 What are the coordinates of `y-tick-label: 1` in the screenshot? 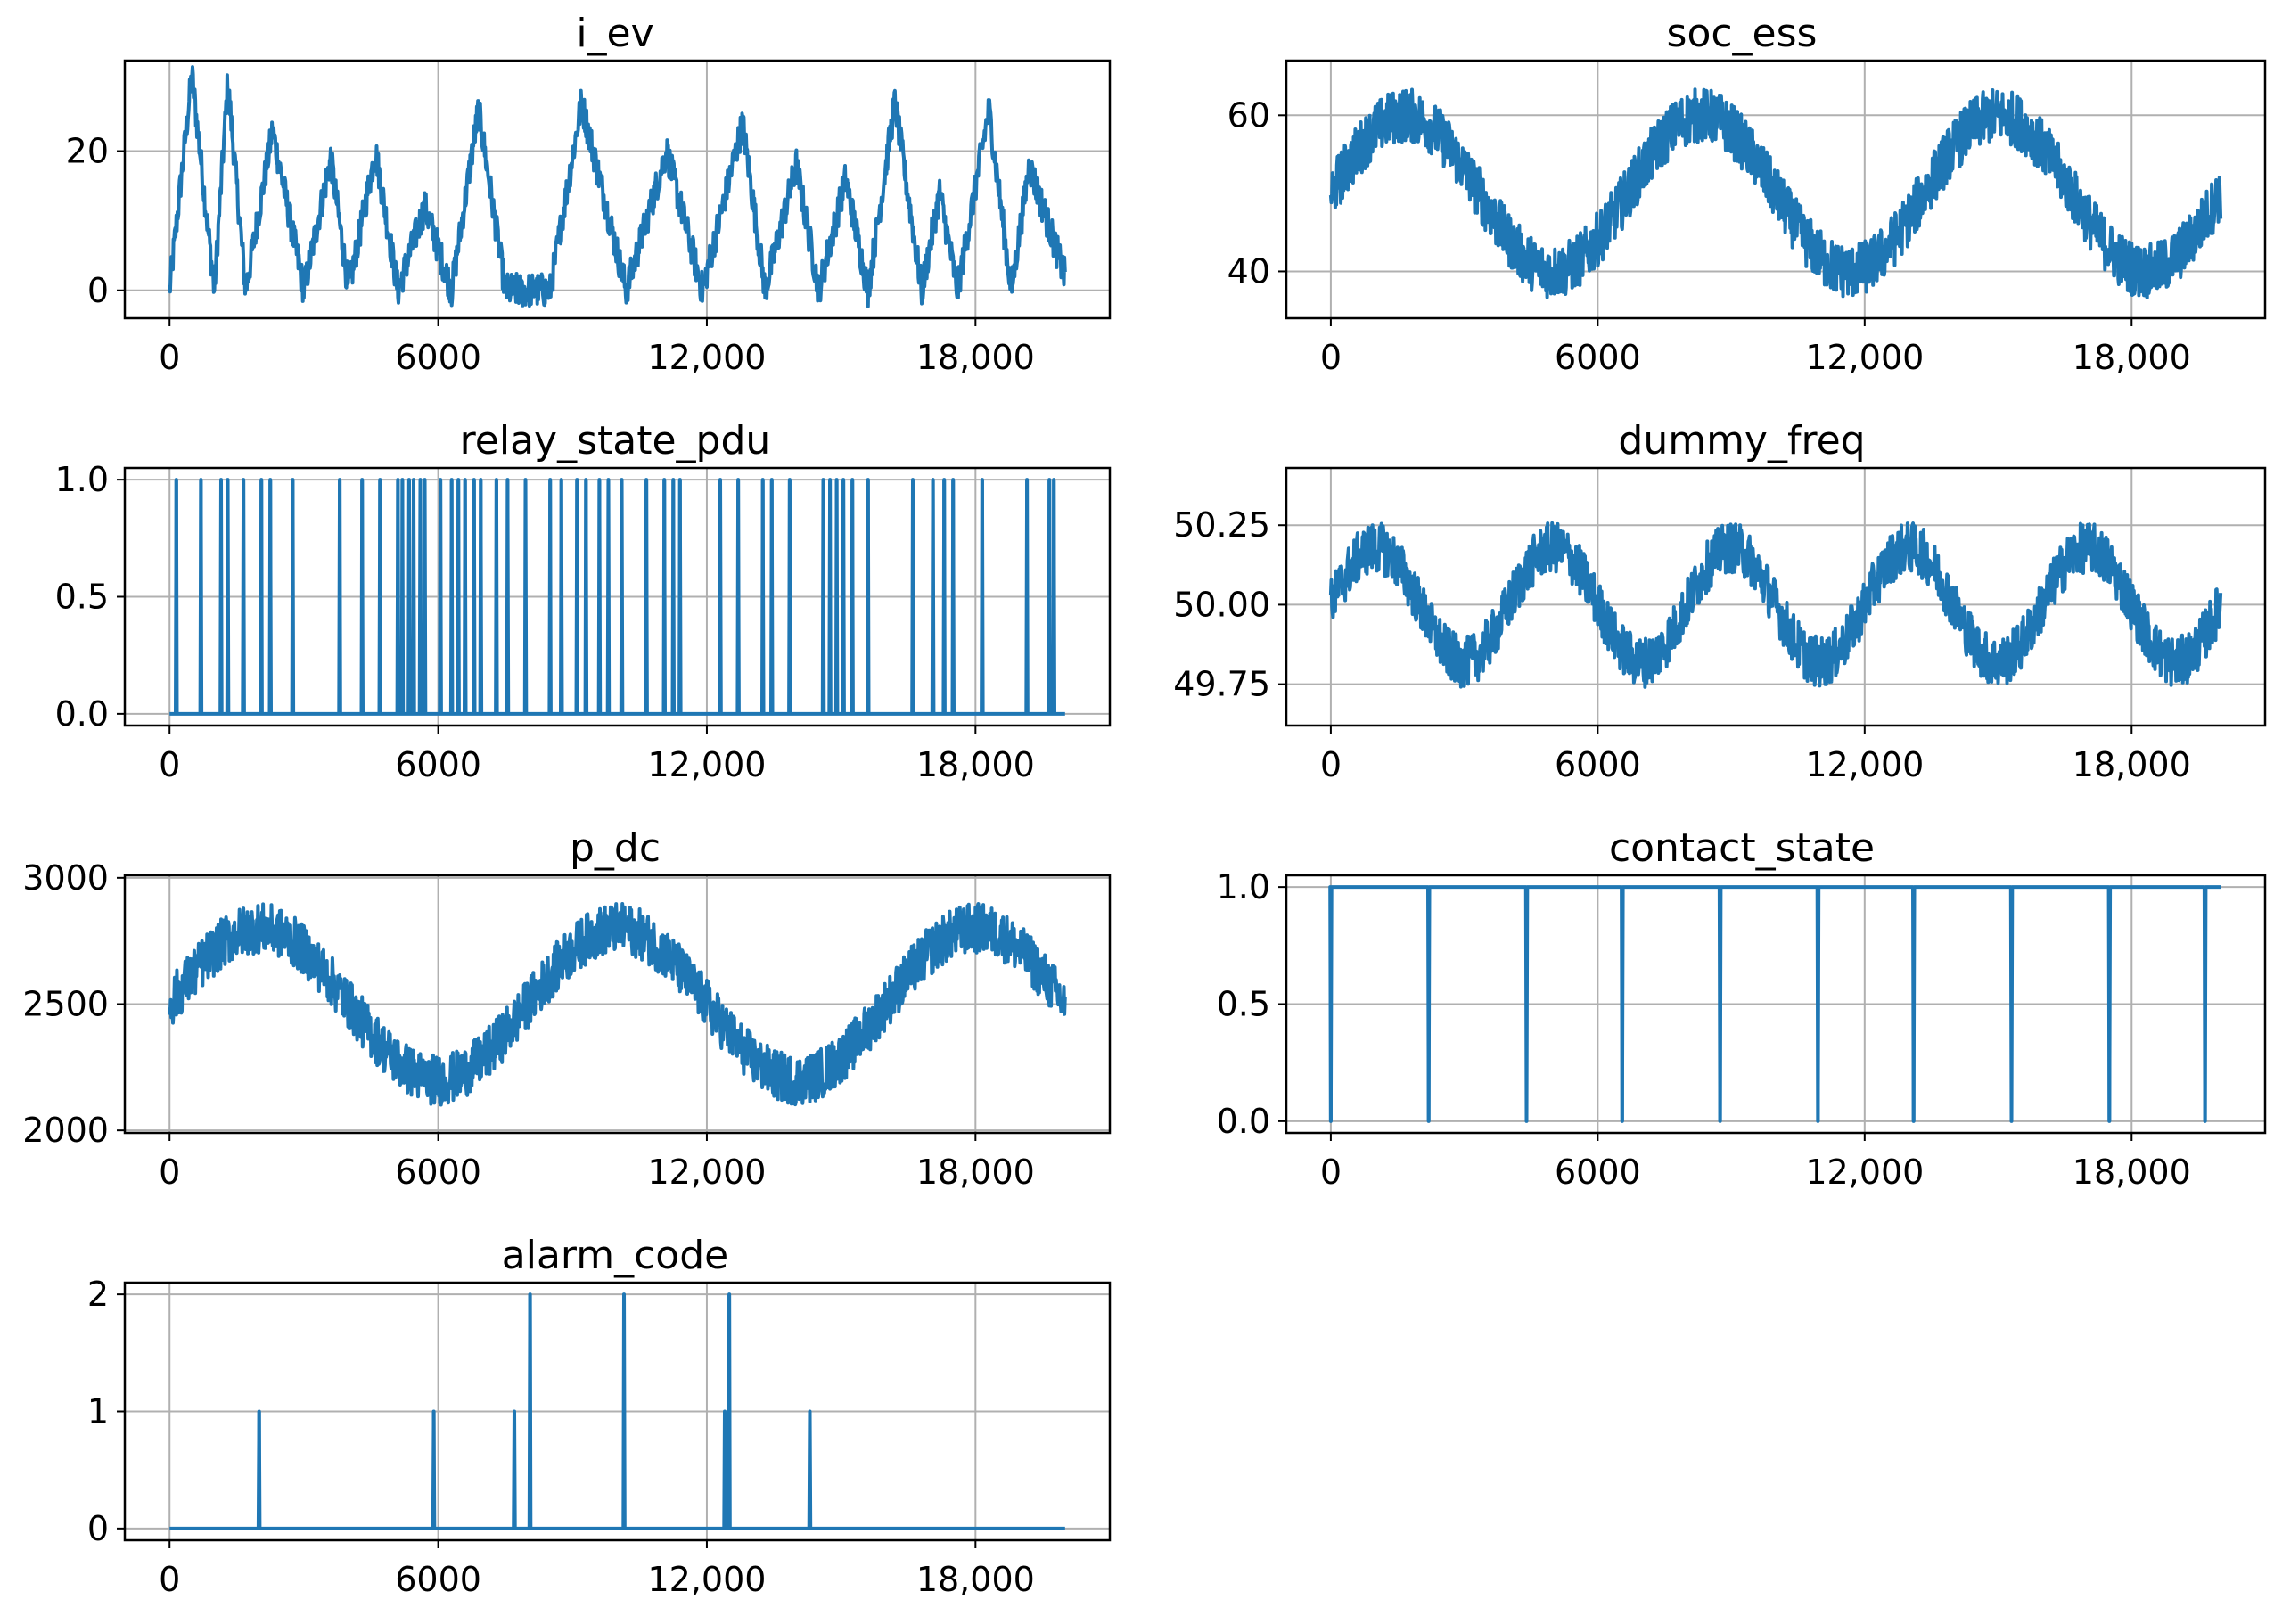 It's located at (98, 1411).